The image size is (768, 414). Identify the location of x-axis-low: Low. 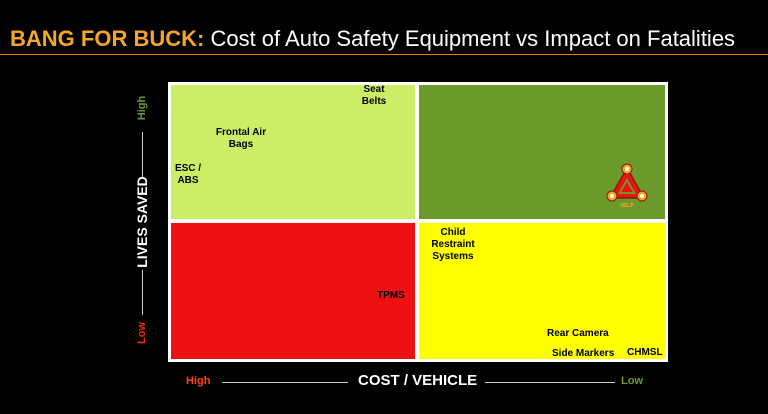
(632, 381).